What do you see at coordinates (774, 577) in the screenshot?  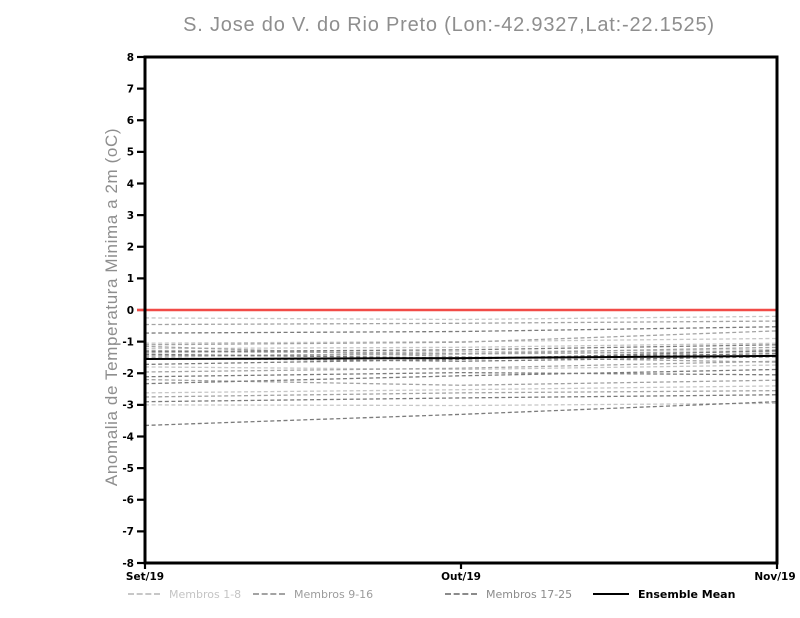 I see `x-tick-label: Nov/19` at bounding box center [774, 577].